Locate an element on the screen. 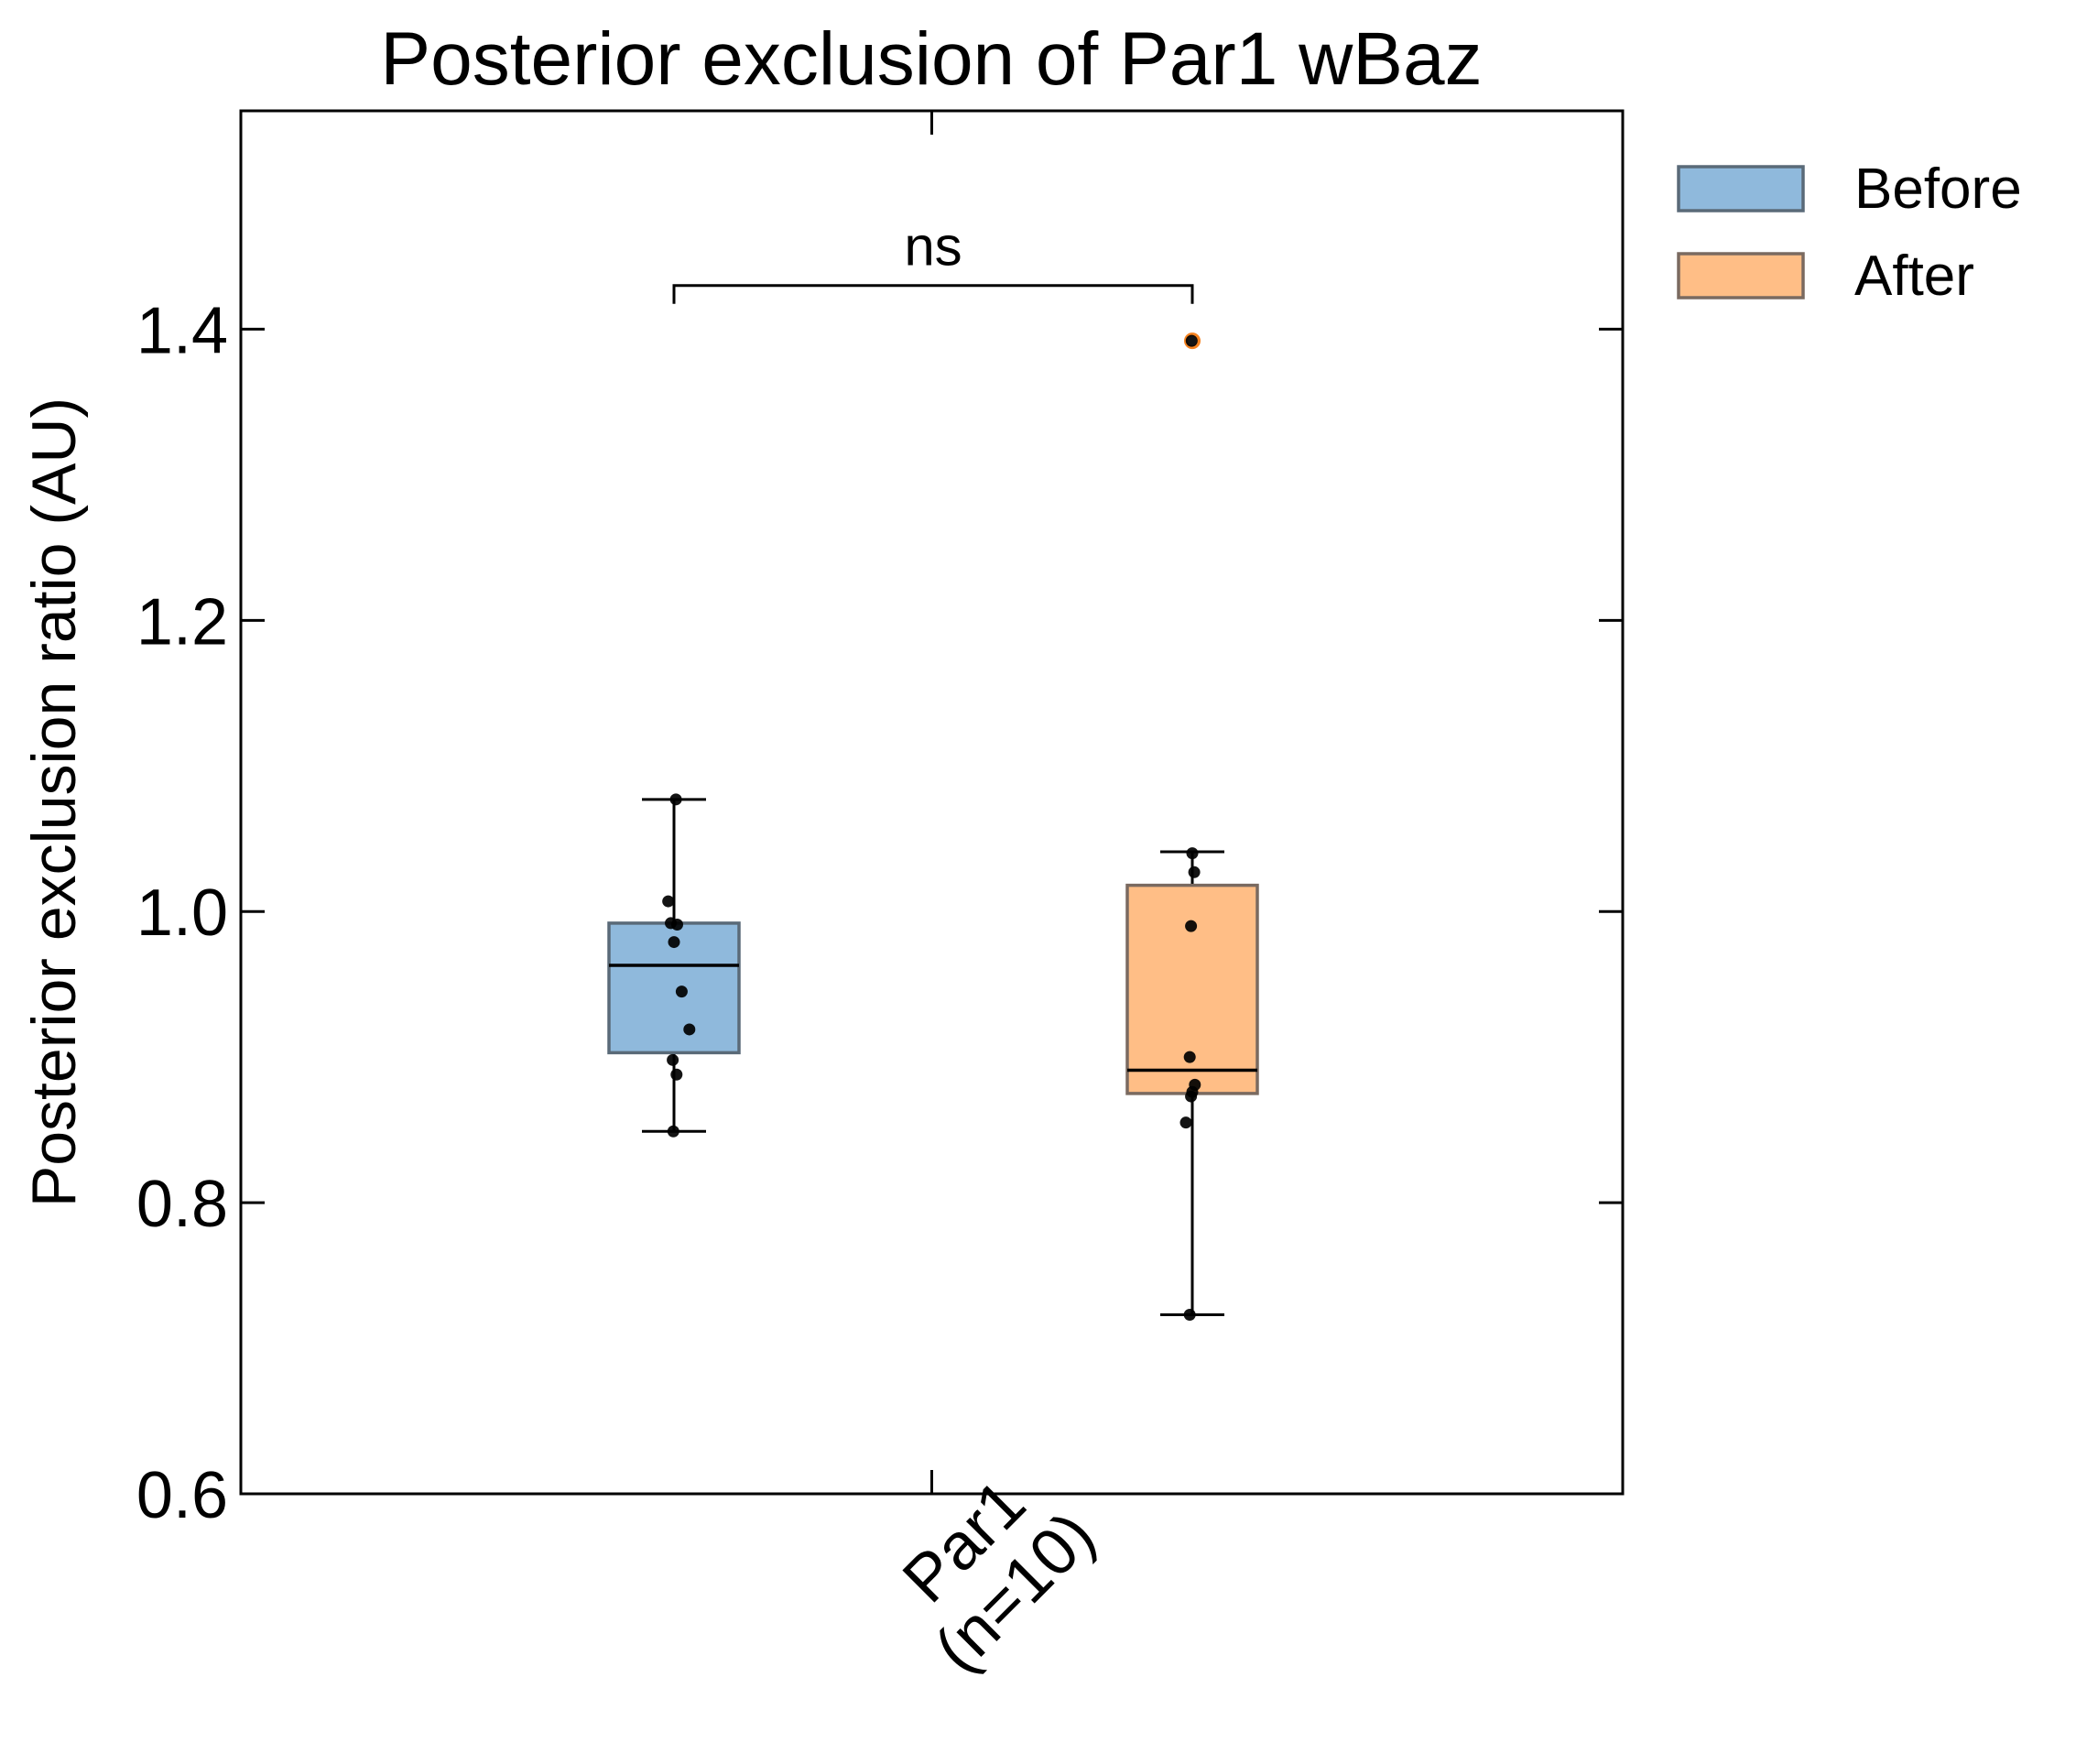 This screenshot has height=1764, width=2076. y-axis-label: Posterior exclusion ratio (AU) is located at coordinates (54, 802).